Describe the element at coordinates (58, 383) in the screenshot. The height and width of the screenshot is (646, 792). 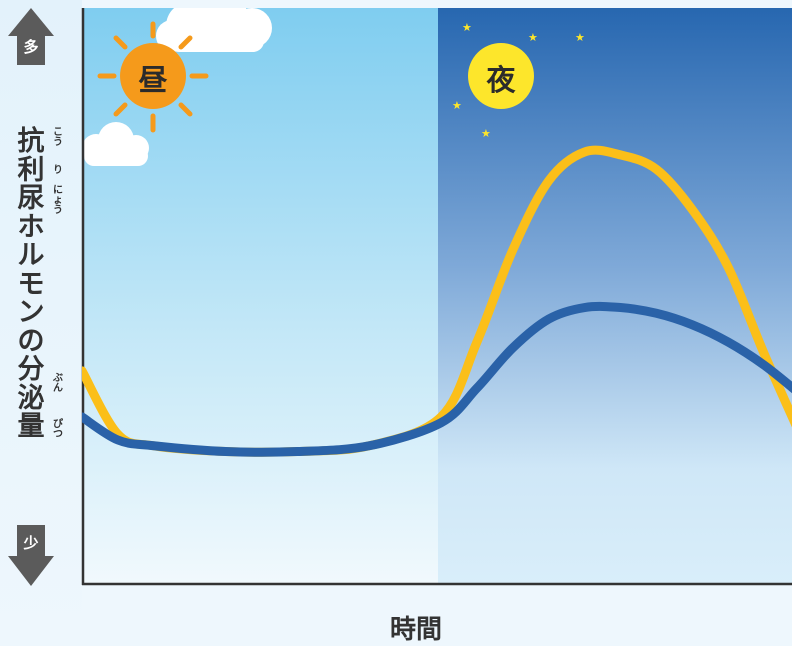
I see `y-axis-ruby-reading: ぶん` at that location.